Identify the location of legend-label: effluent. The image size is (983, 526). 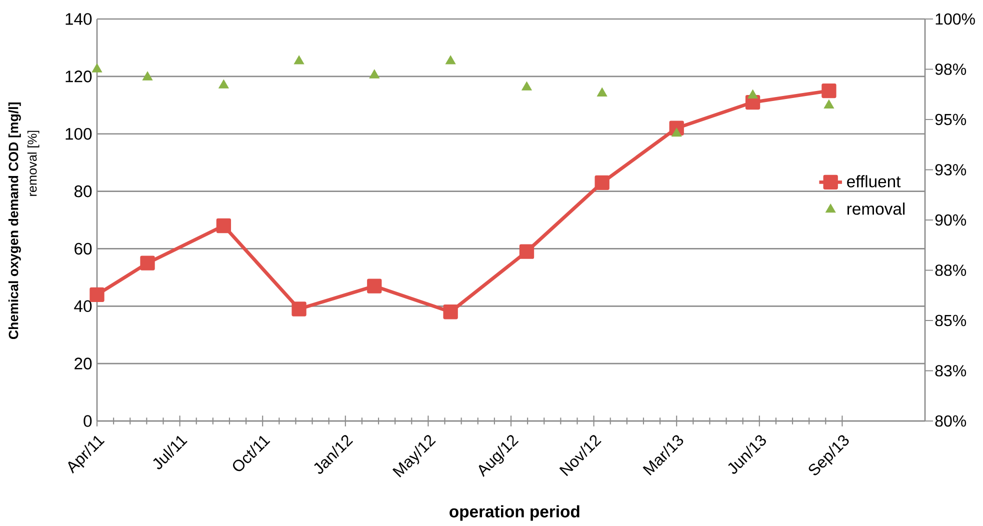
(874, 181).